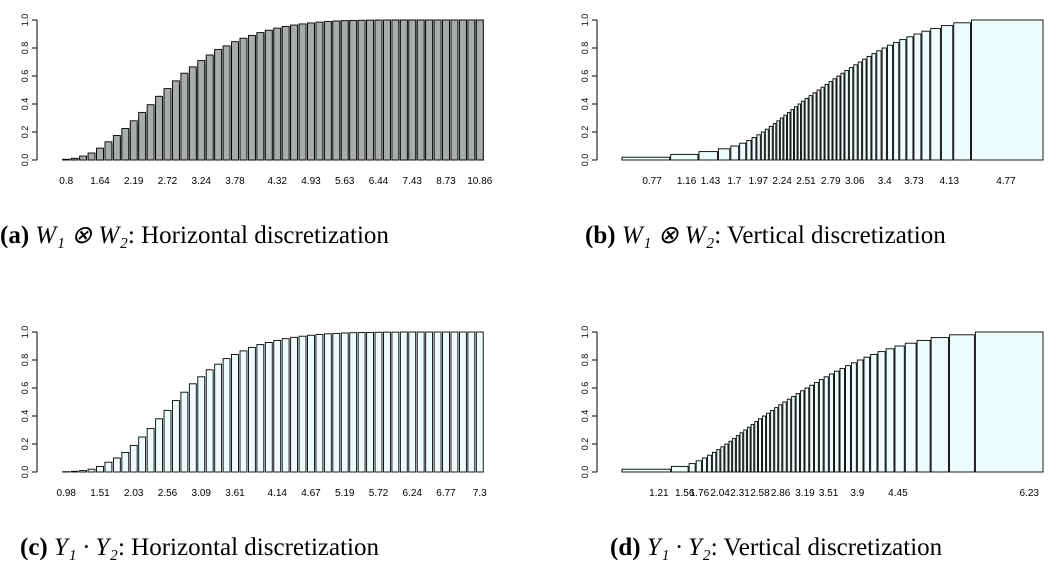 The height and width of the screenshot is (586, 1056). I want to click on x-tick-label: 8.73, so click(446, 181).